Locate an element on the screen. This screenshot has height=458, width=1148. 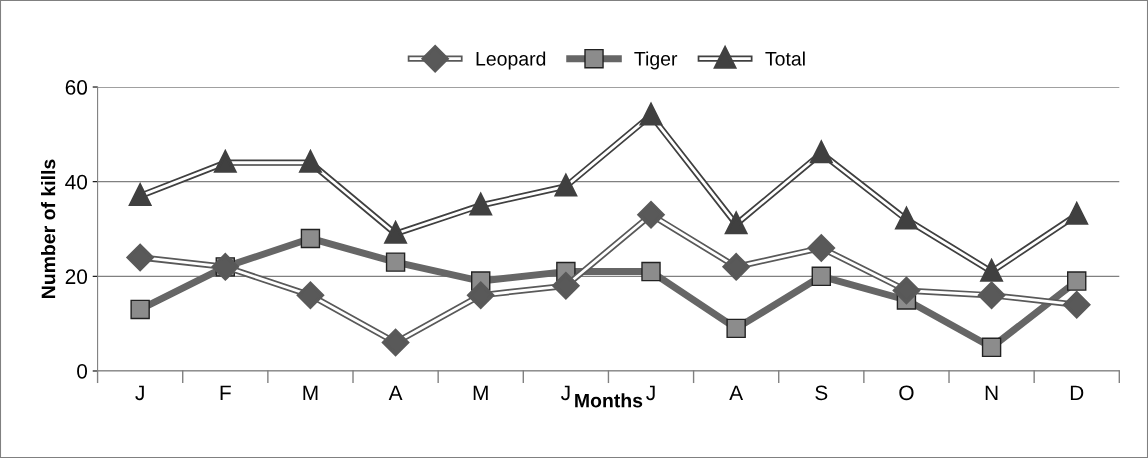
x-tick-label: F is located at coordinates (225, 392).